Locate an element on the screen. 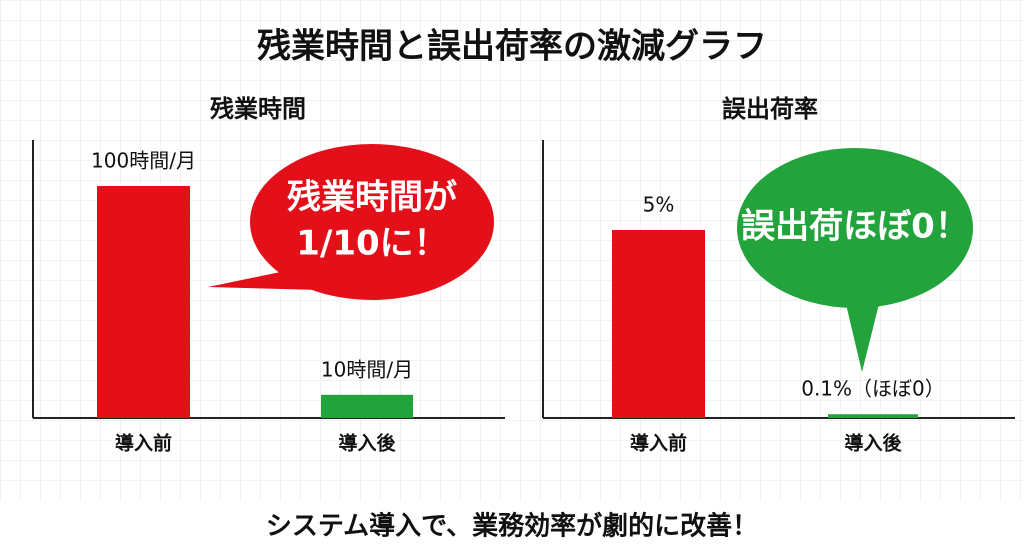 The image size is (1024, 559). value-label: 5% is located at coordinates (659, 205).